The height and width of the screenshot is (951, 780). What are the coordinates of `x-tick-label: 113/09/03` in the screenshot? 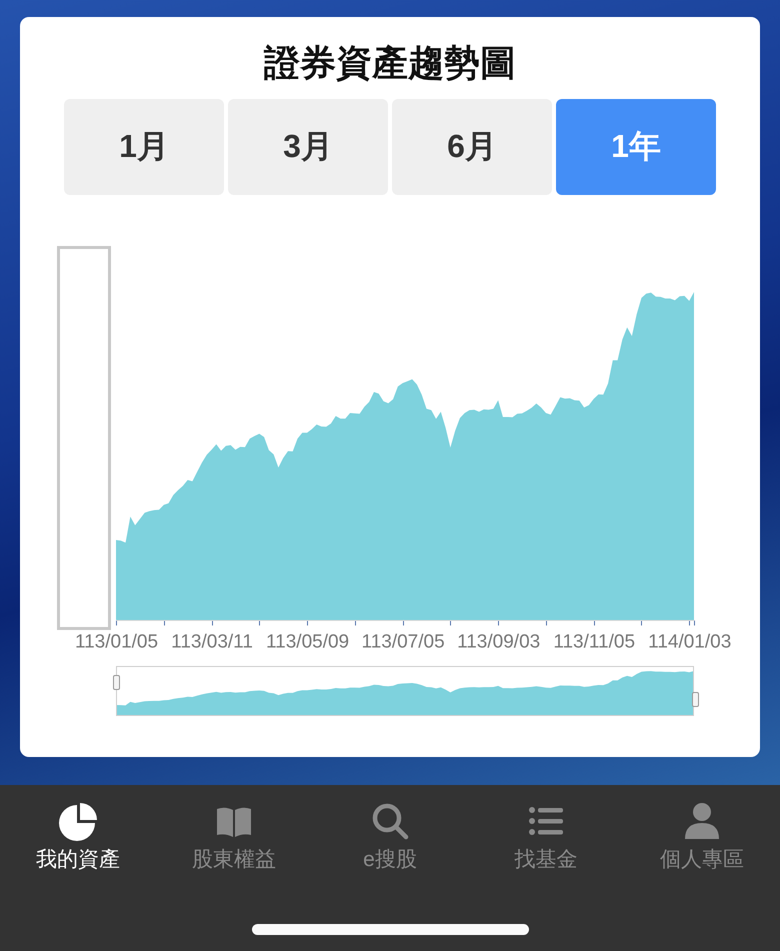 It's located at (498, 642).